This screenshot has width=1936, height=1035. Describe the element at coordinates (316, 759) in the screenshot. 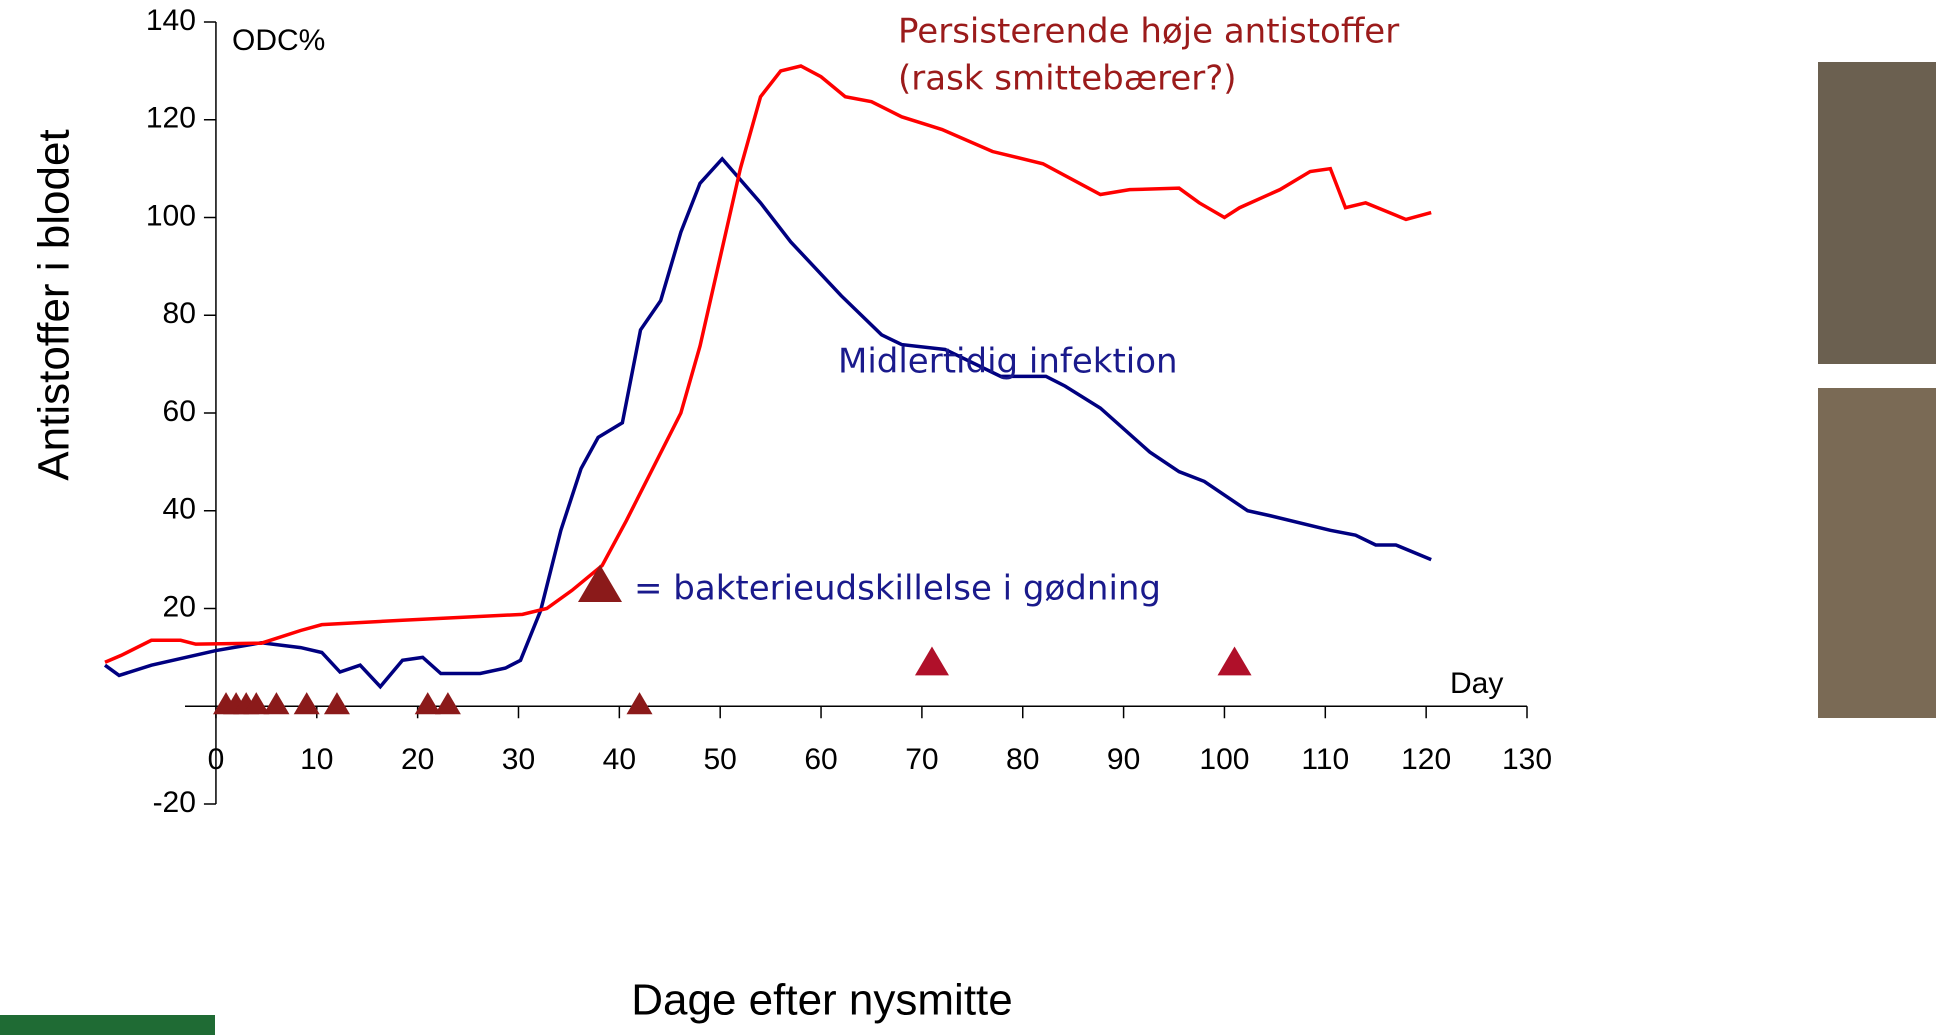

I see `x-tick-label: 10` at that location.